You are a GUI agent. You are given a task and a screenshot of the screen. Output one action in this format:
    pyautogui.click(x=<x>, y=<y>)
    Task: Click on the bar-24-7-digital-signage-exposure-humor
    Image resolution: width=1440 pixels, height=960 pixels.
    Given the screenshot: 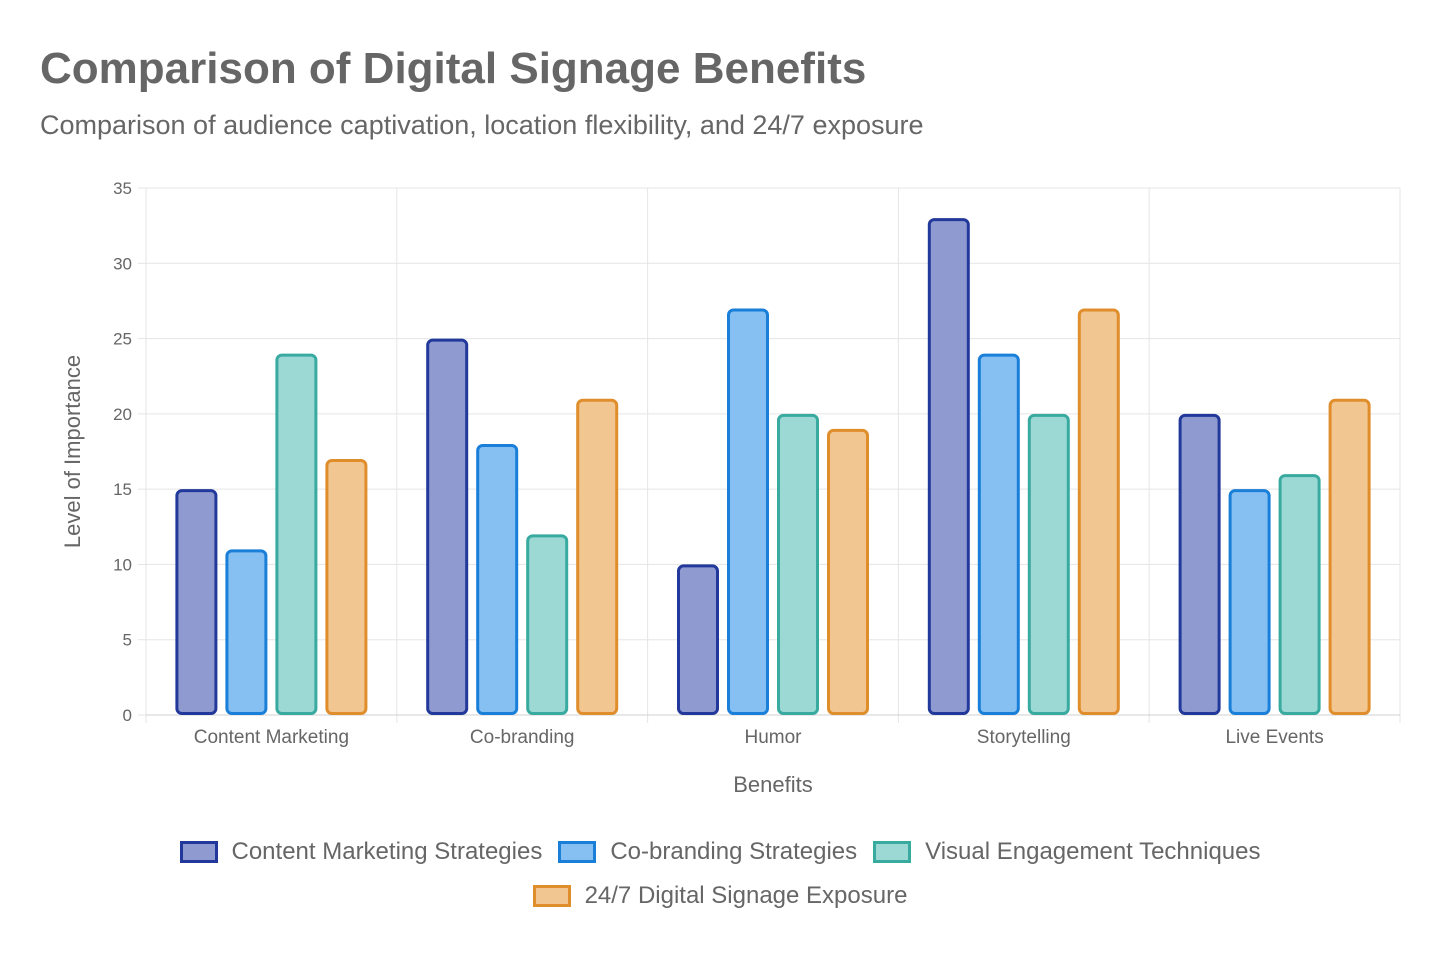 What is the action you would take?
    pyautogui.click(x=848, y=571)
    